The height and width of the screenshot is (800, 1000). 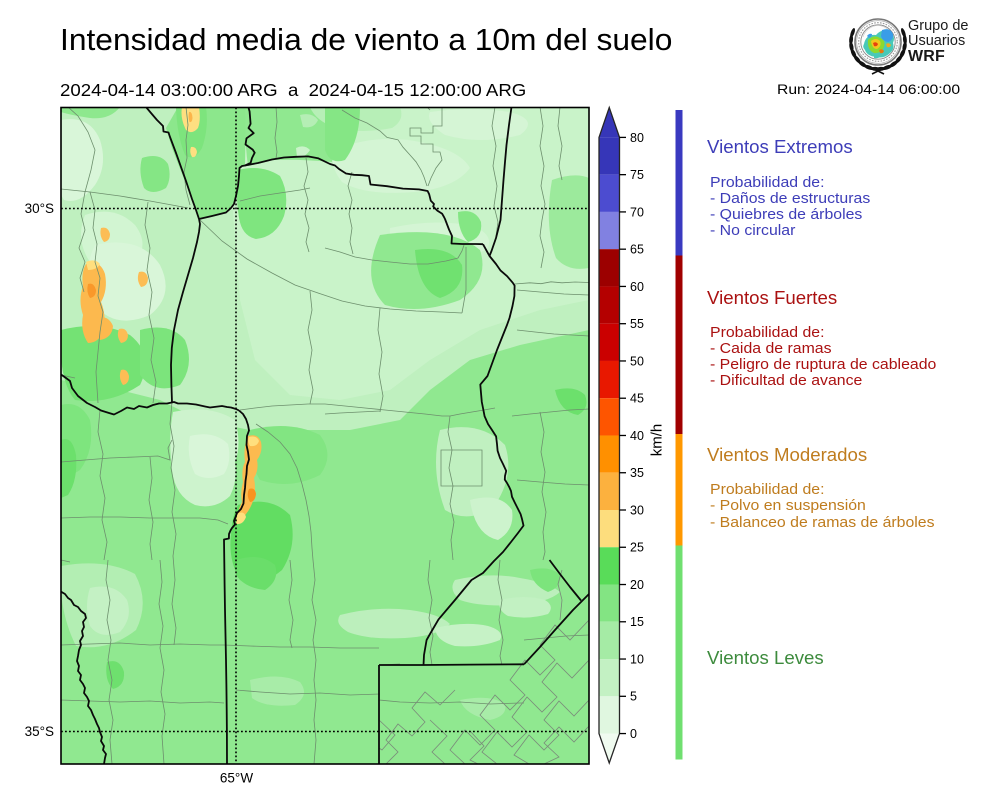 I want to click on svg-text: 65°W, so click(x=236, y=778).